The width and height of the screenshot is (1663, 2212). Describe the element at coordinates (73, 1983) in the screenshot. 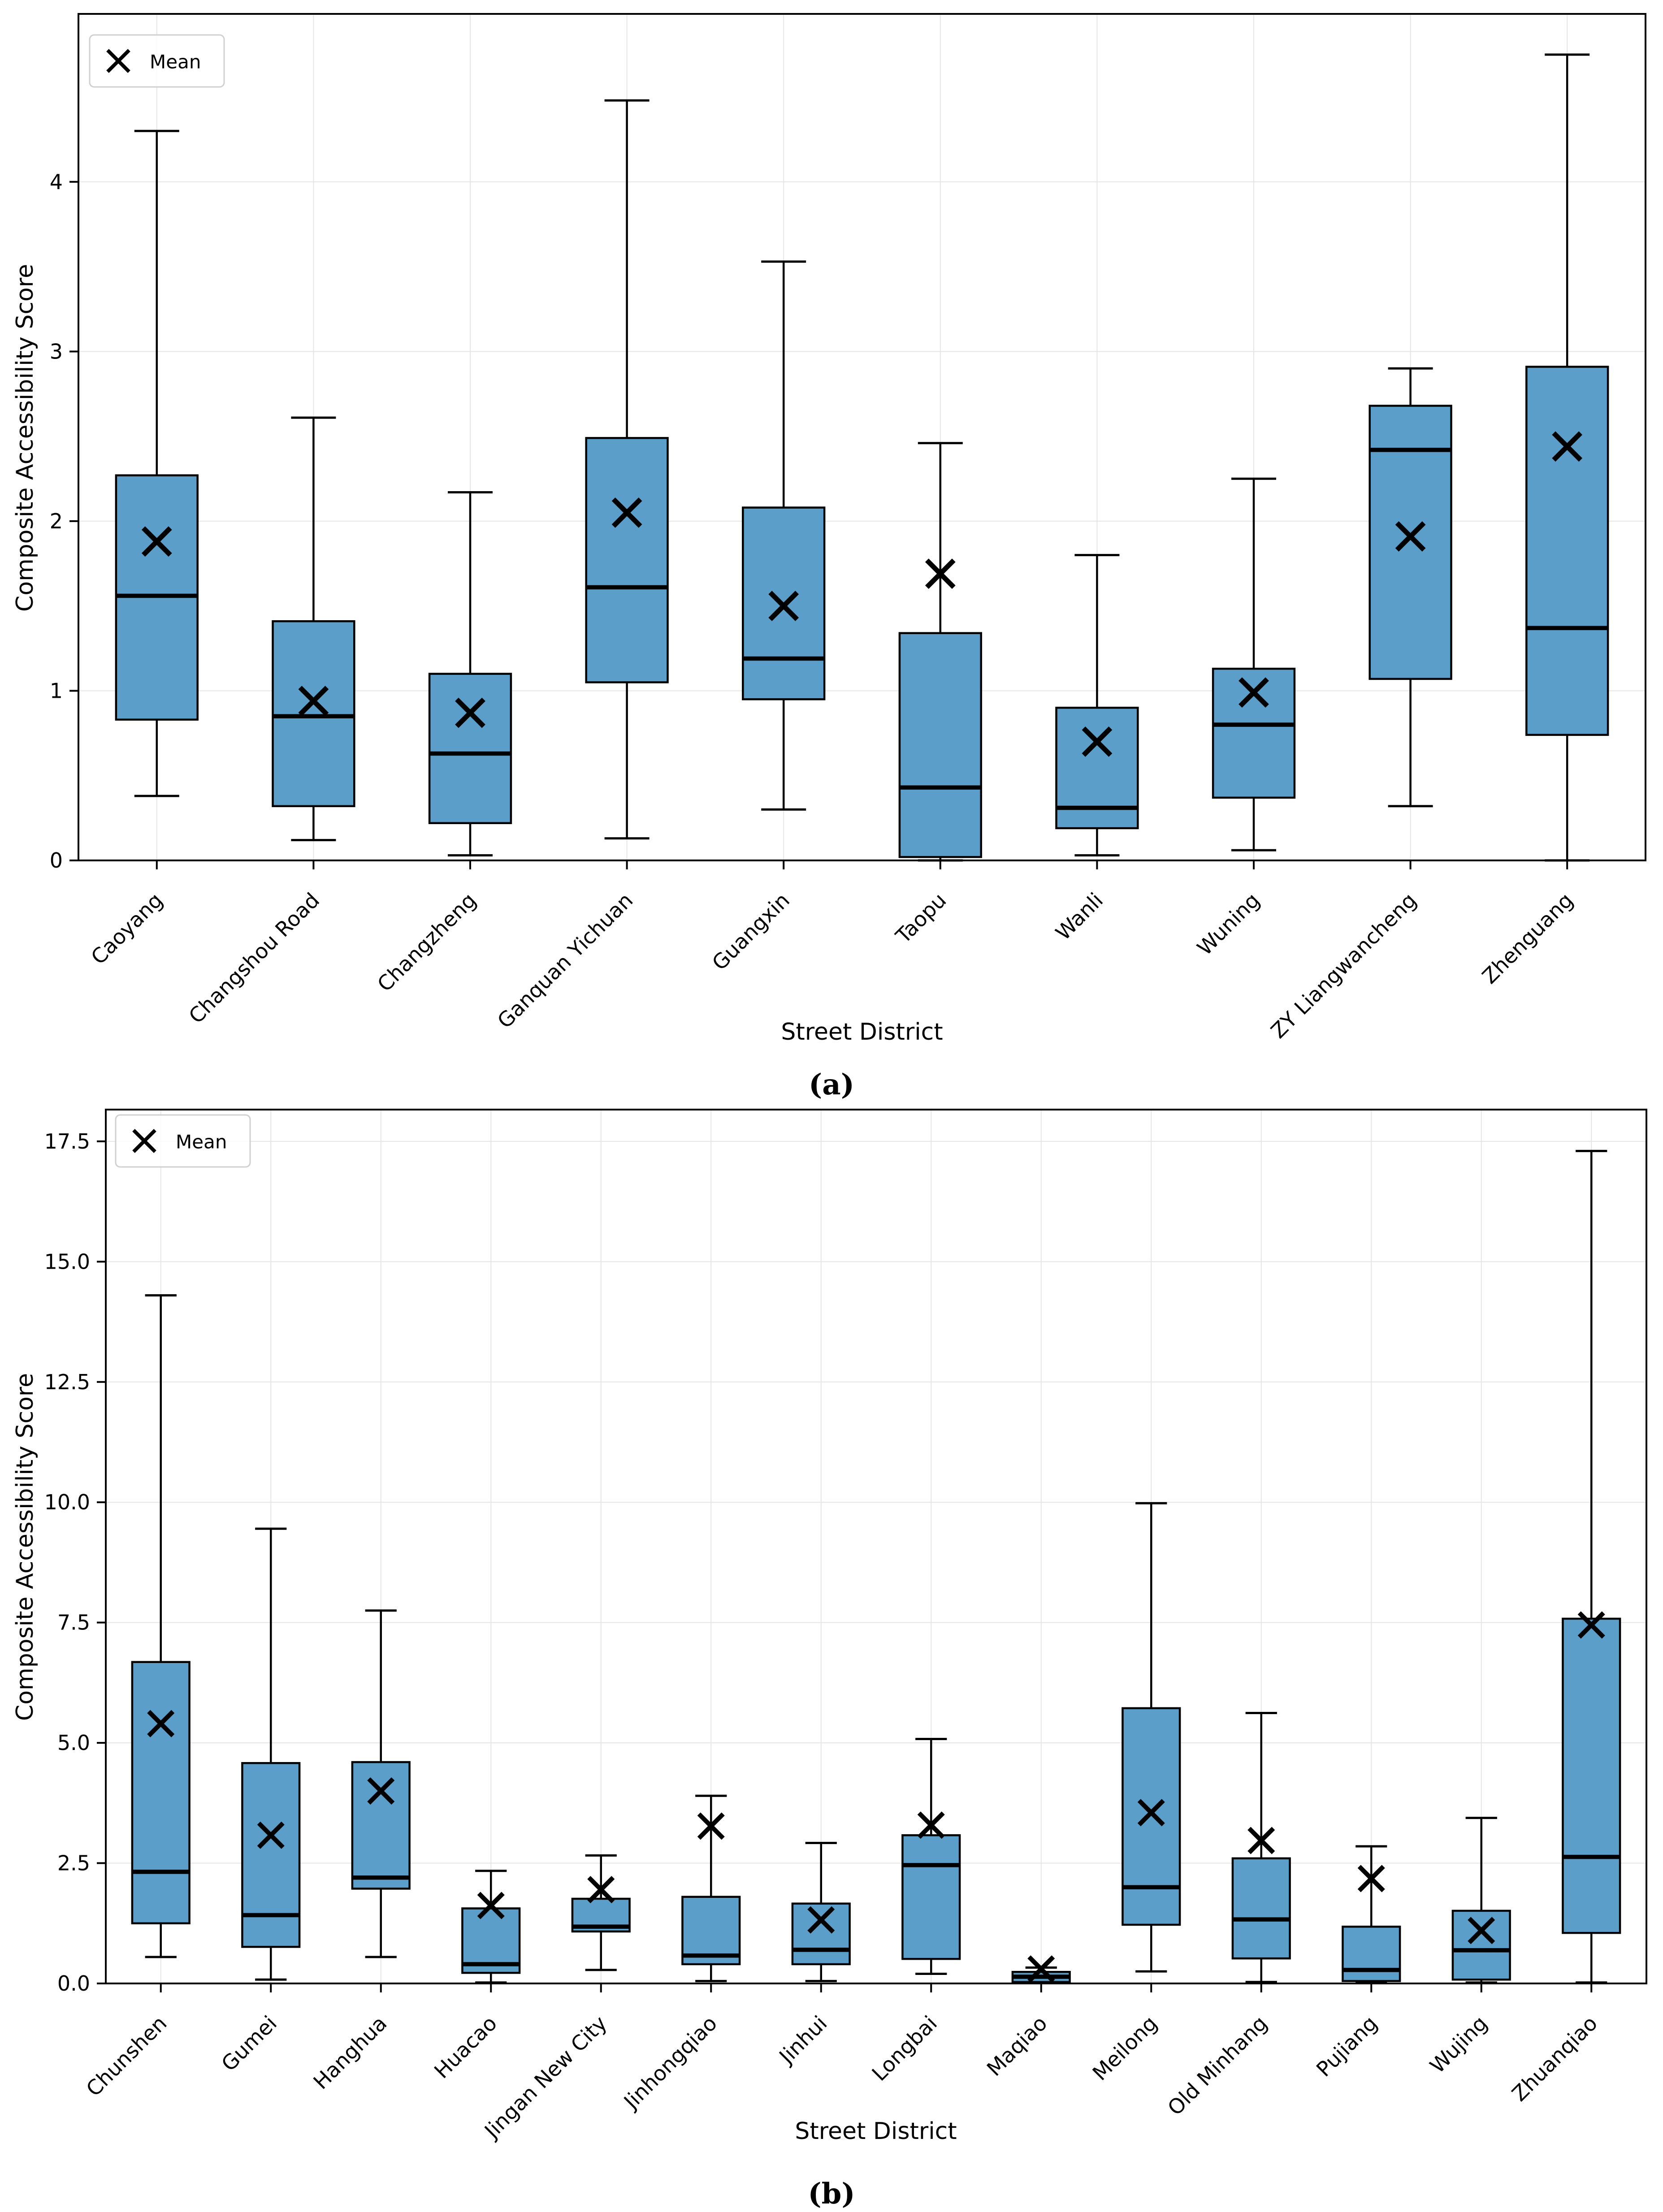

I see `y-tick-label: 0.0` at that location.